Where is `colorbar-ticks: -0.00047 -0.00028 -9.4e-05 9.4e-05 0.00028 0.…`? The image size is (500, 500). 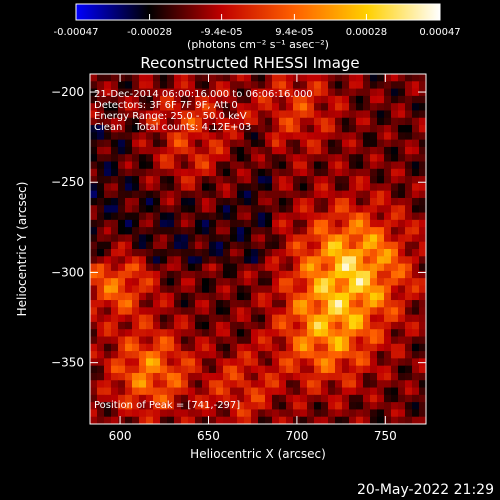
colorbar-ticks: -0.00047 -0.00028 -9.4e-05 9.4e-05 0.00028 0.… is located at coordinates (257, 26).